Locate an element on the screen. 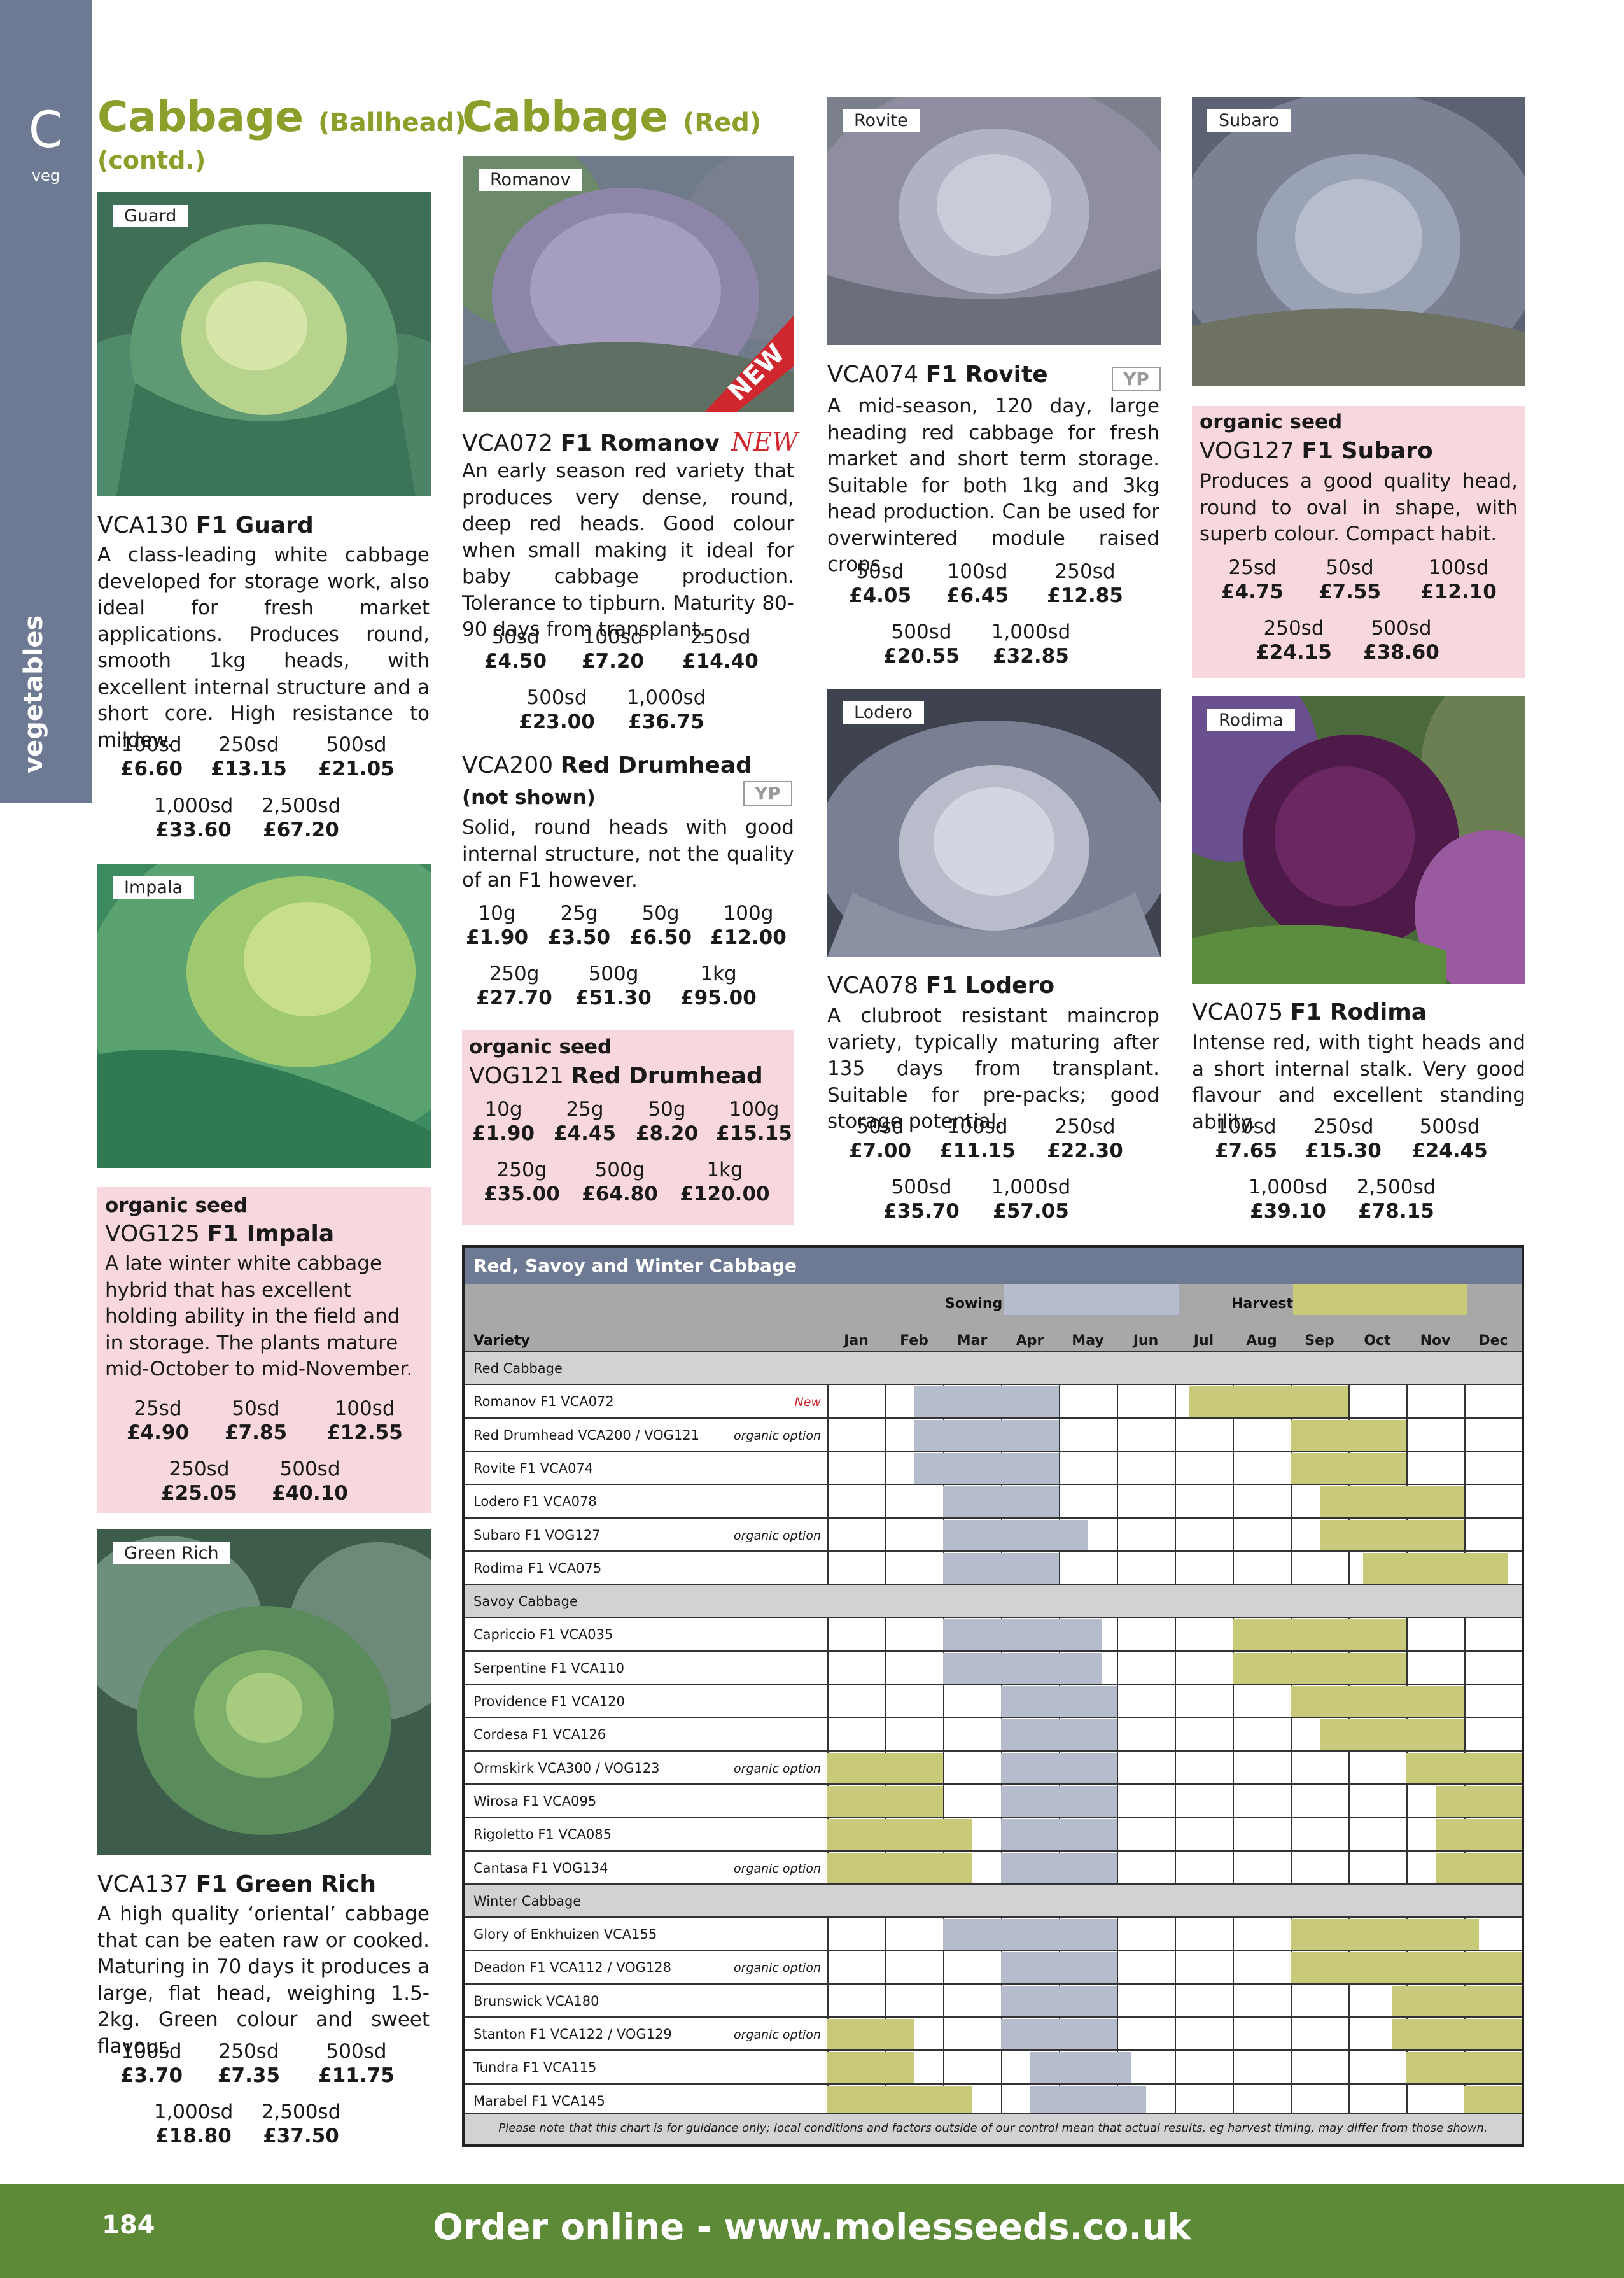 The width and height of the screenshot is (1624, 2278). order-online-link: Order online - www.molesseeds.co.uk is located at coordinates (812, 2227).